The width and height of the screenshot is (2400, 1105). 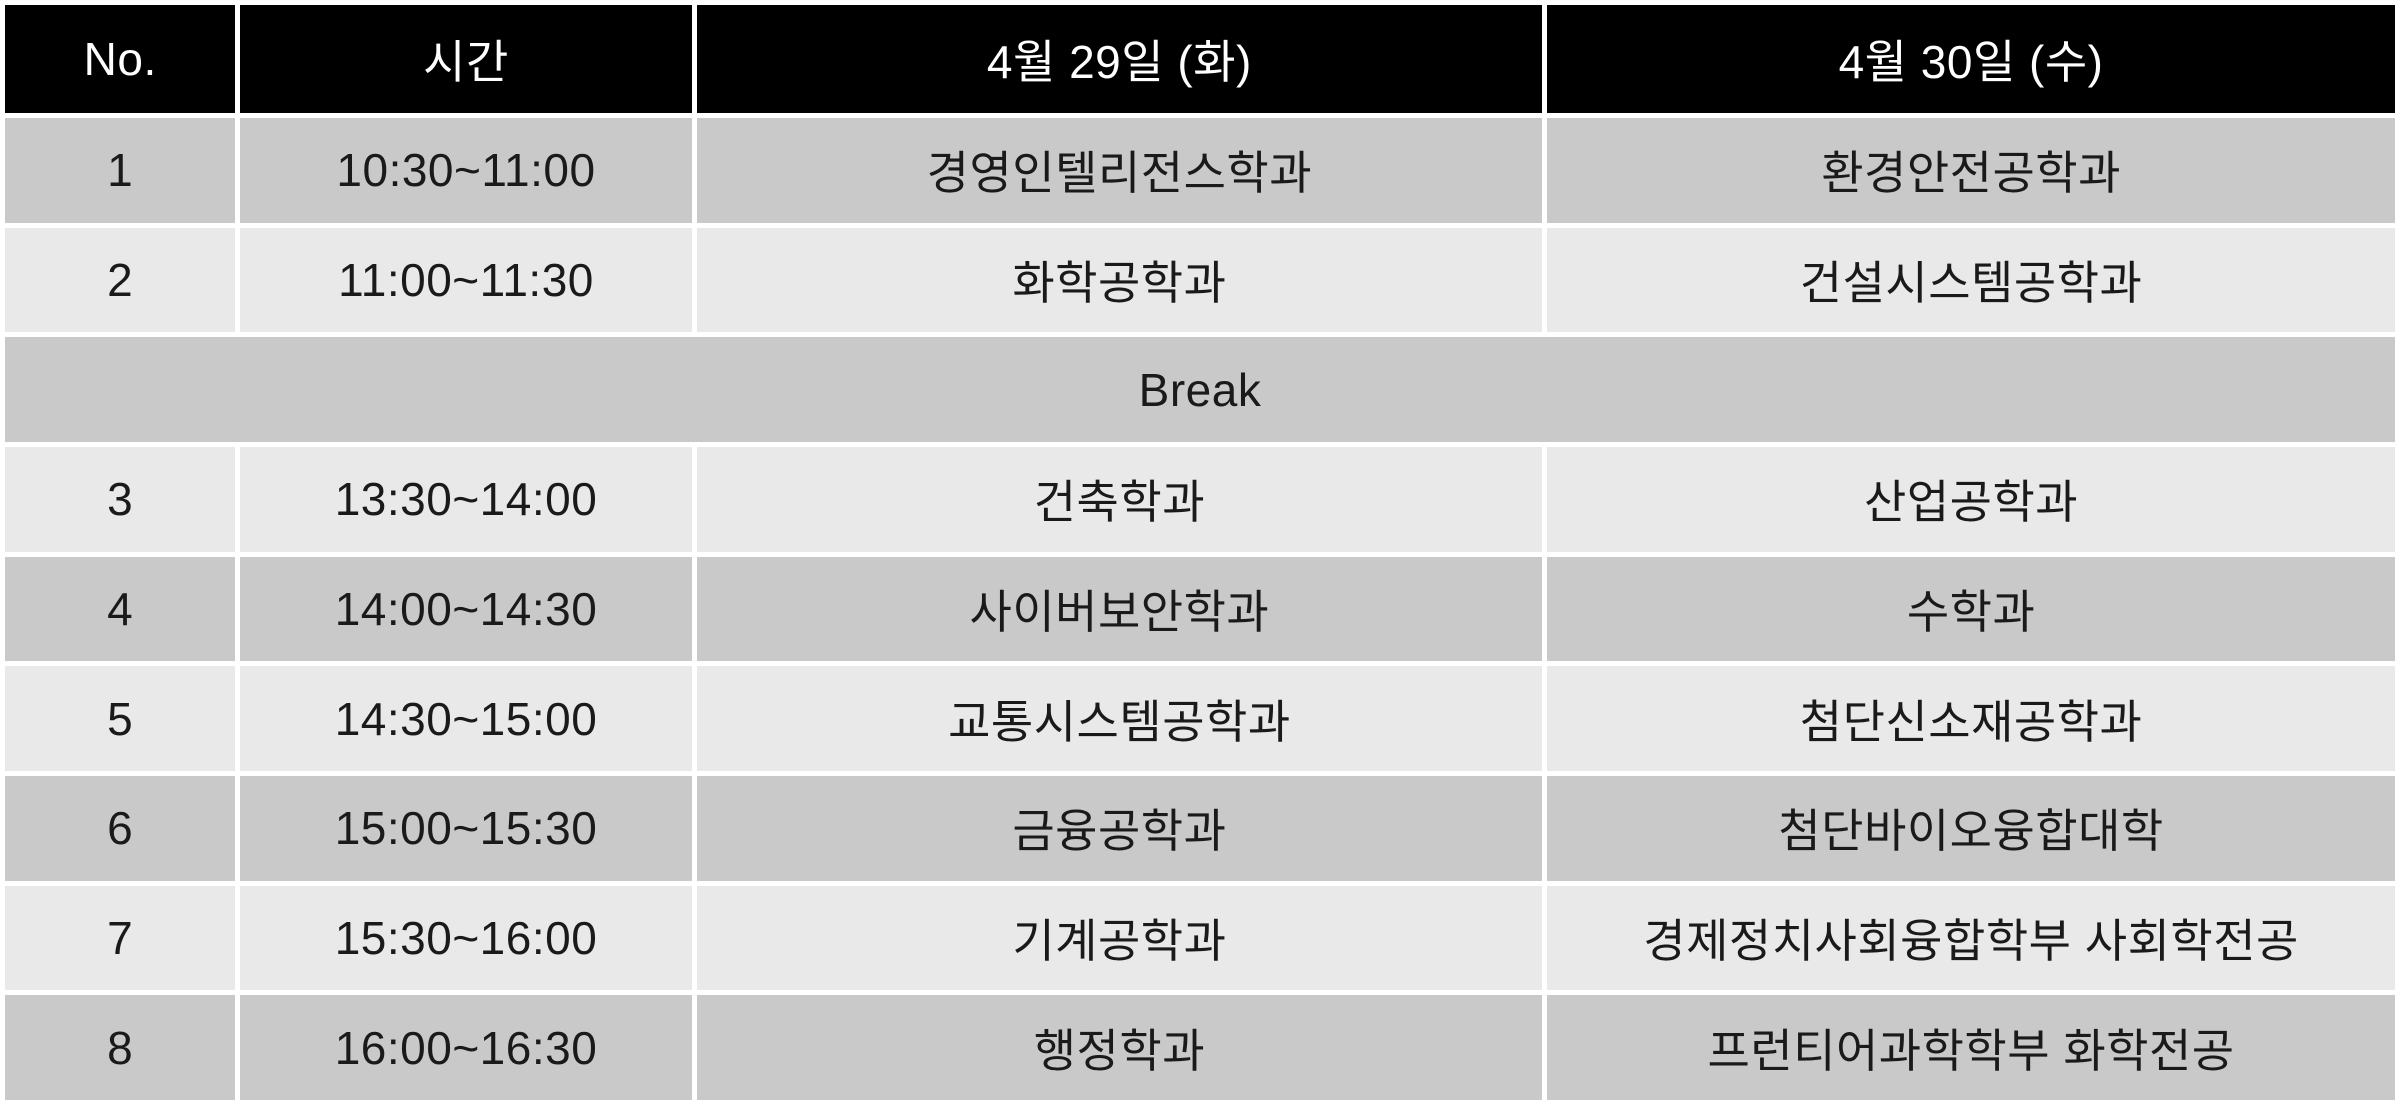 I want to click on row-number-cell: 7, so click(x=120, y=938).